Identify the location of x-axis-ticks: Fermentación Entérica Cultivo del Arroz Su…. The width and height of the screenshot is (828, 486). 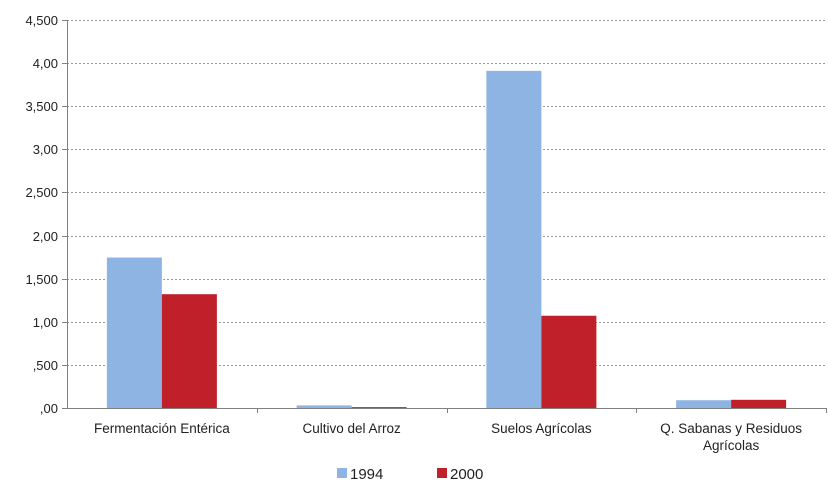
(448, 437).